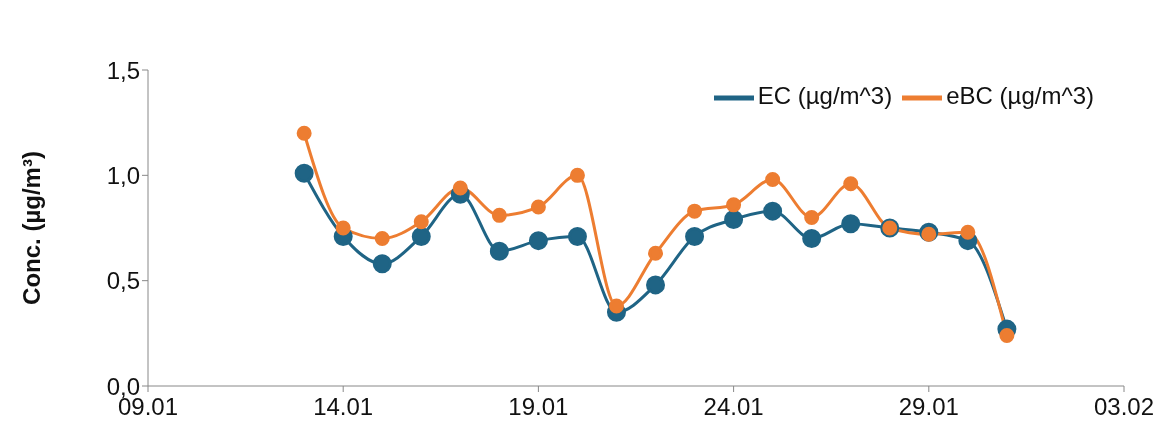 The image size is (1172, 444). What do you see at coordinates (123, 70) in the screenshot?
I see `y-tick-label: 1,5` at bounding box center [123, 70].